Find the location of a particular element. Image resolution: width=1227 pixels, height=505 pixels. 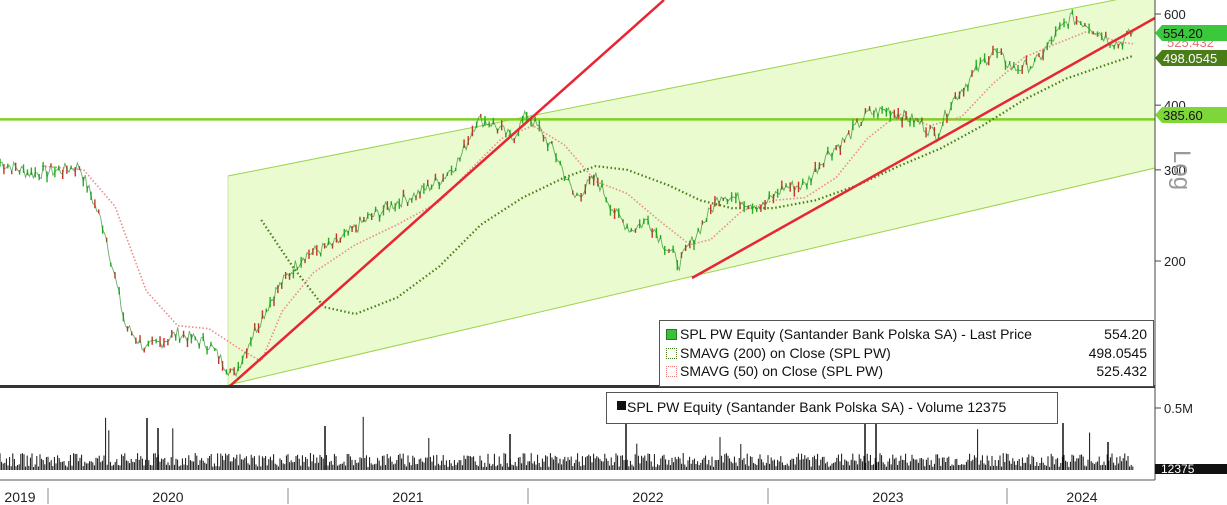

legend-label-sma50: SMAVG (50) on Close (SPL PW) is located at coordinates (782, 371).